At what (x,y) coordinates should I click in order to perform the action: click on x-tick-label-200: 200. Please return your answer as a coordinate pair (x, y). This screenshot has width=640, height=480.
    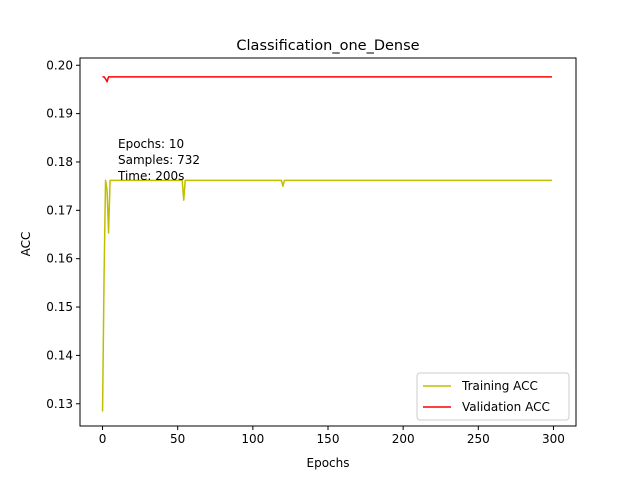
    Looking at the image, I should click on (403, 439).